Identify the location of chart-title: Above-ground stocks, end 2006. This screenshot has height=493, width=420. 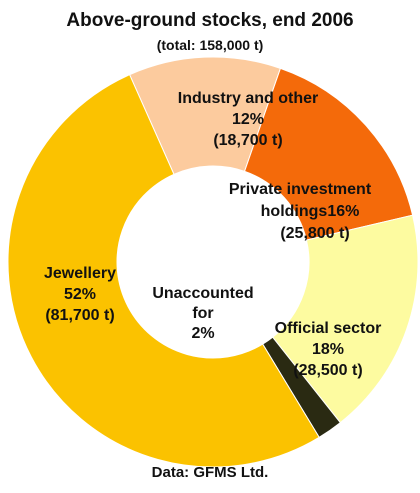
(209, 20).